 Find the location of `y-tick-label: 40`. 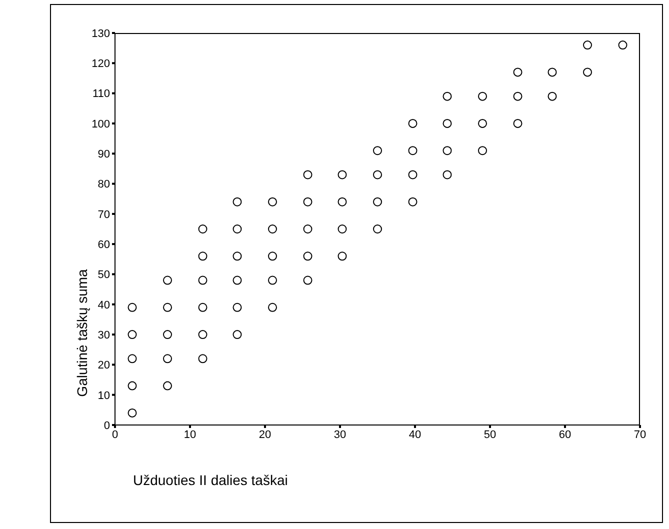

y-tick-label: 40 is located at coordinates (104, 305).